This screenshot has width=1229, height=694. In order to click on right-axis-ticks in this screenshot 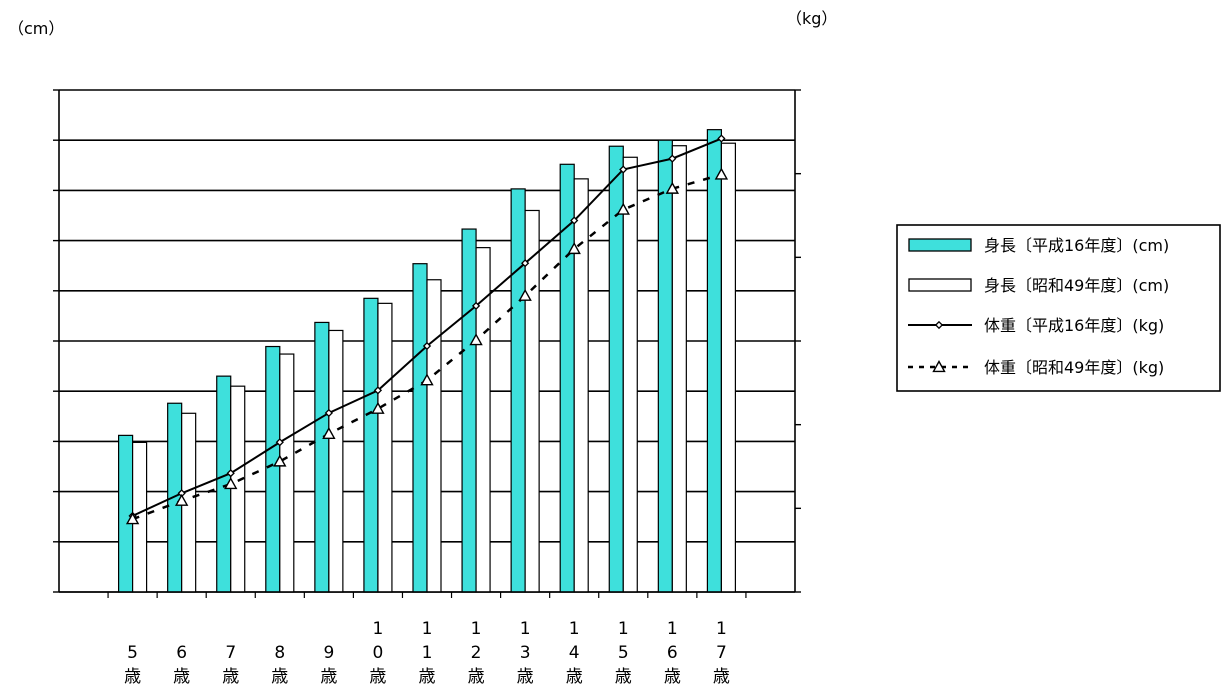, I will do `click(798, 341)`.